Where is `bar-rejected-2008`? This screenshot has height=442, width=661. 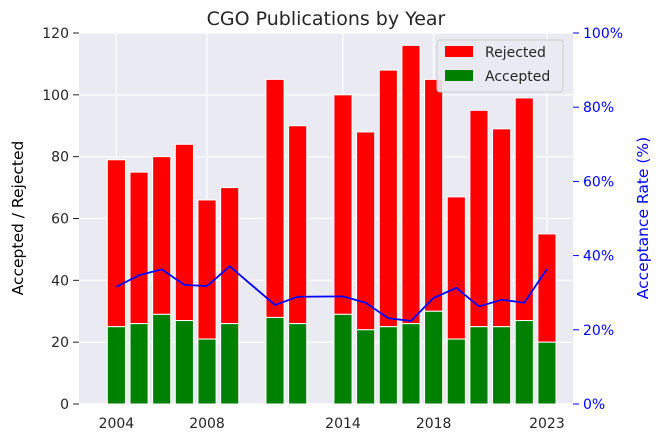 bar-rejected-2008 is located at coordinates (207, 269).